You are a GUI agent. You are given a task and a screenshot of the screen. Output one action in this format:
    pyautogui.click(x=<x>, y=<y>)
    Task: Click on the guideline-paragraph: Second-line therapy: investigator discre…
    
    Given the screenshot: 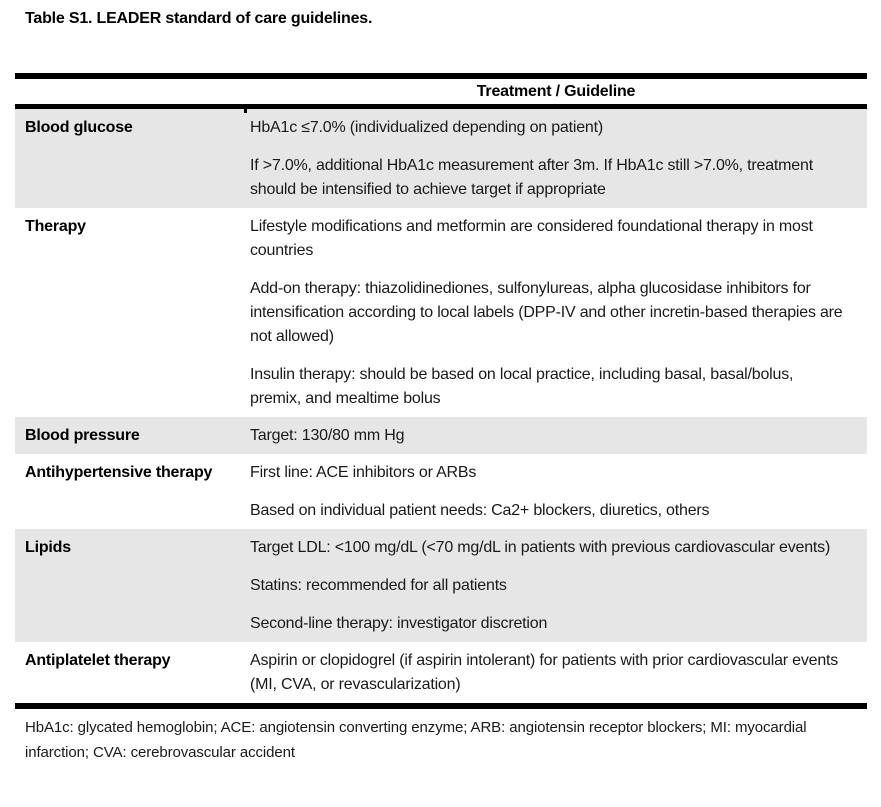 What is the action you would take?
    pyautogui.click(x=399, y=623)
    